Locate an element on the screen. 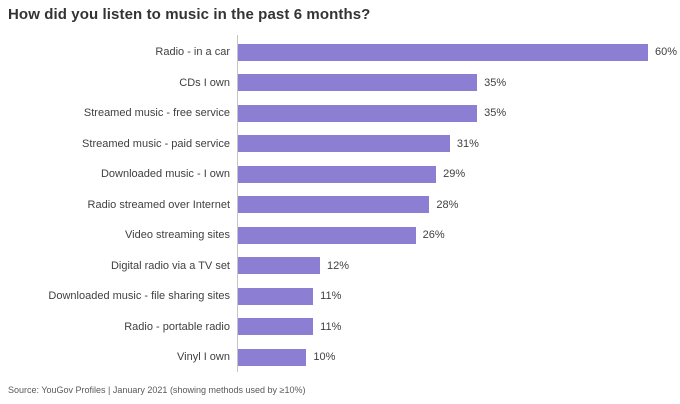 The image size is (680, 404). value-label: 29% is located at coordinates (454, 174).